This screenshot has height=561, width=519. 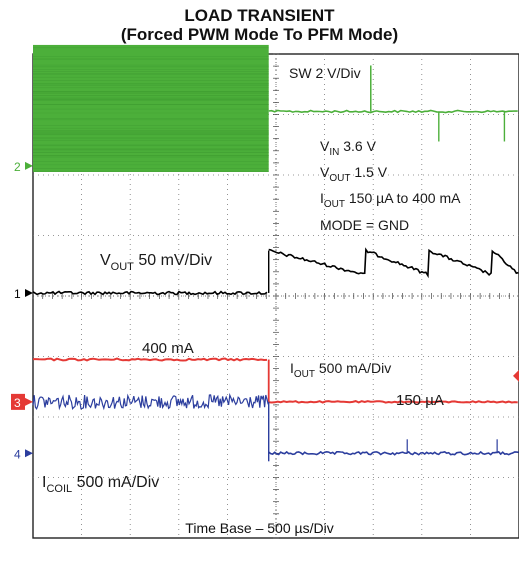 What do you see at coordinates (393, 263) in the screenshot?
I see `vout-trace-after` at bounding box center [393, 263].